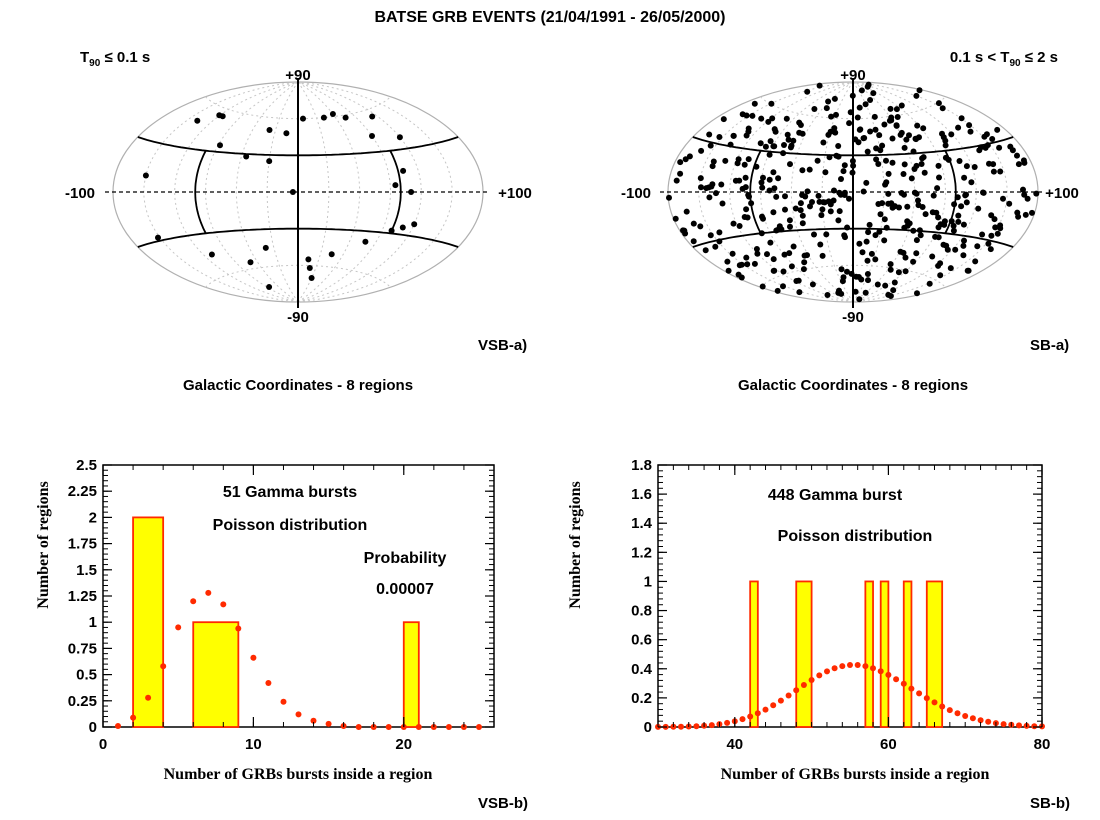 This screenshot has width=1100, height=820. Describe the element at coordinates (503, 803) in the screenshot. I see `vsb-b-tag: VSB-b)` at that location.